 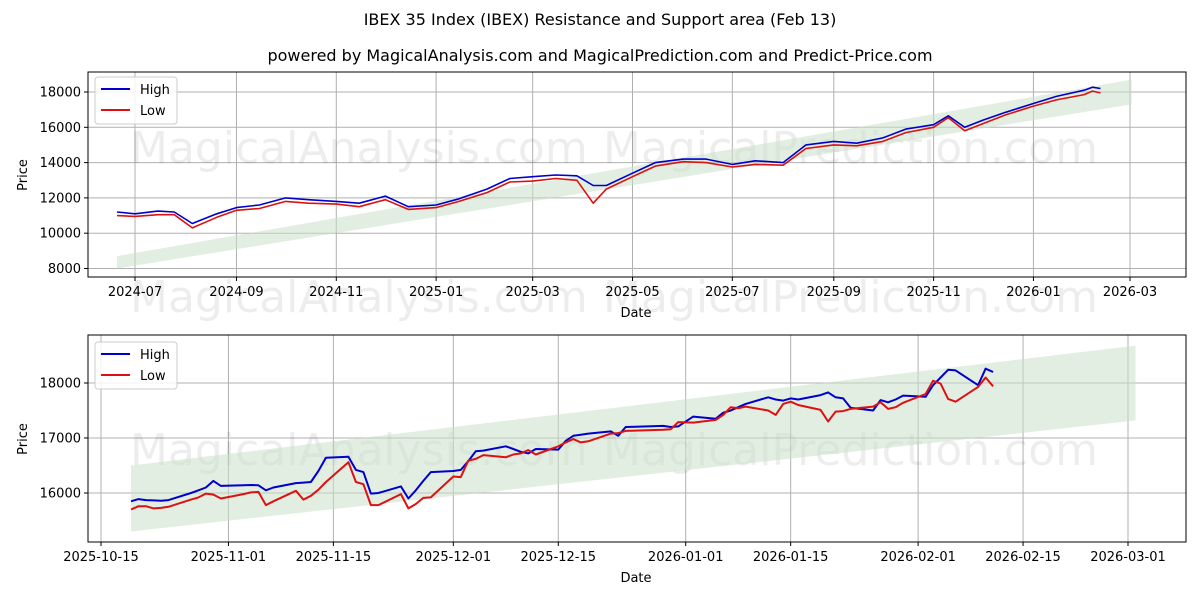 What do you see at coordinates (60, 163) in the screenshot?
I see `y-tick-label: 14000` at bounding box center [60, 163].